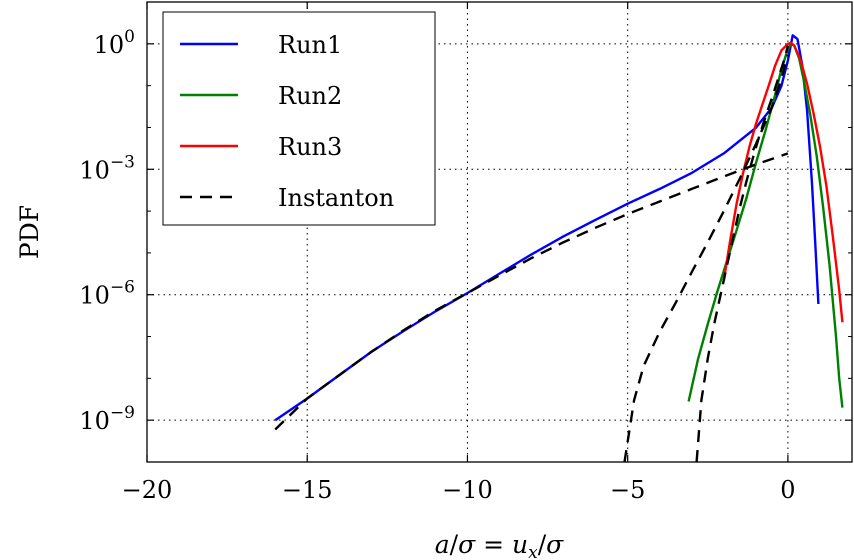  What do you see at coordinates (310, 45) in the screenshot?
I see `legend-label-run1: Run1` at bounding box center [310, 45].